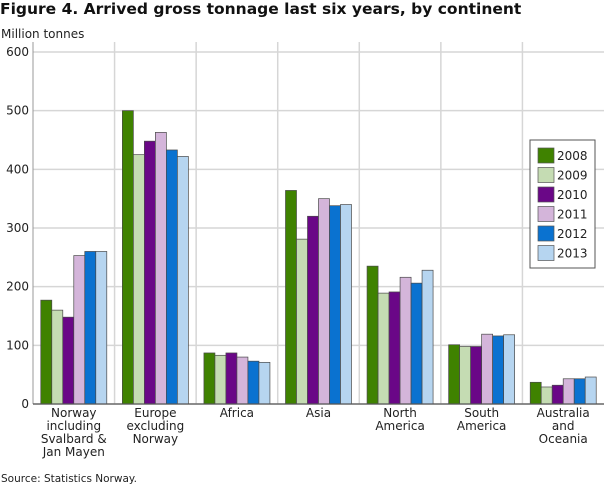 This screenshot has height=488, width=610. What do you see at coordinates (155, 426) in the screenshot?
I see `x-tick-label: Europe excluding Norway` at bounding box center [155, 426].